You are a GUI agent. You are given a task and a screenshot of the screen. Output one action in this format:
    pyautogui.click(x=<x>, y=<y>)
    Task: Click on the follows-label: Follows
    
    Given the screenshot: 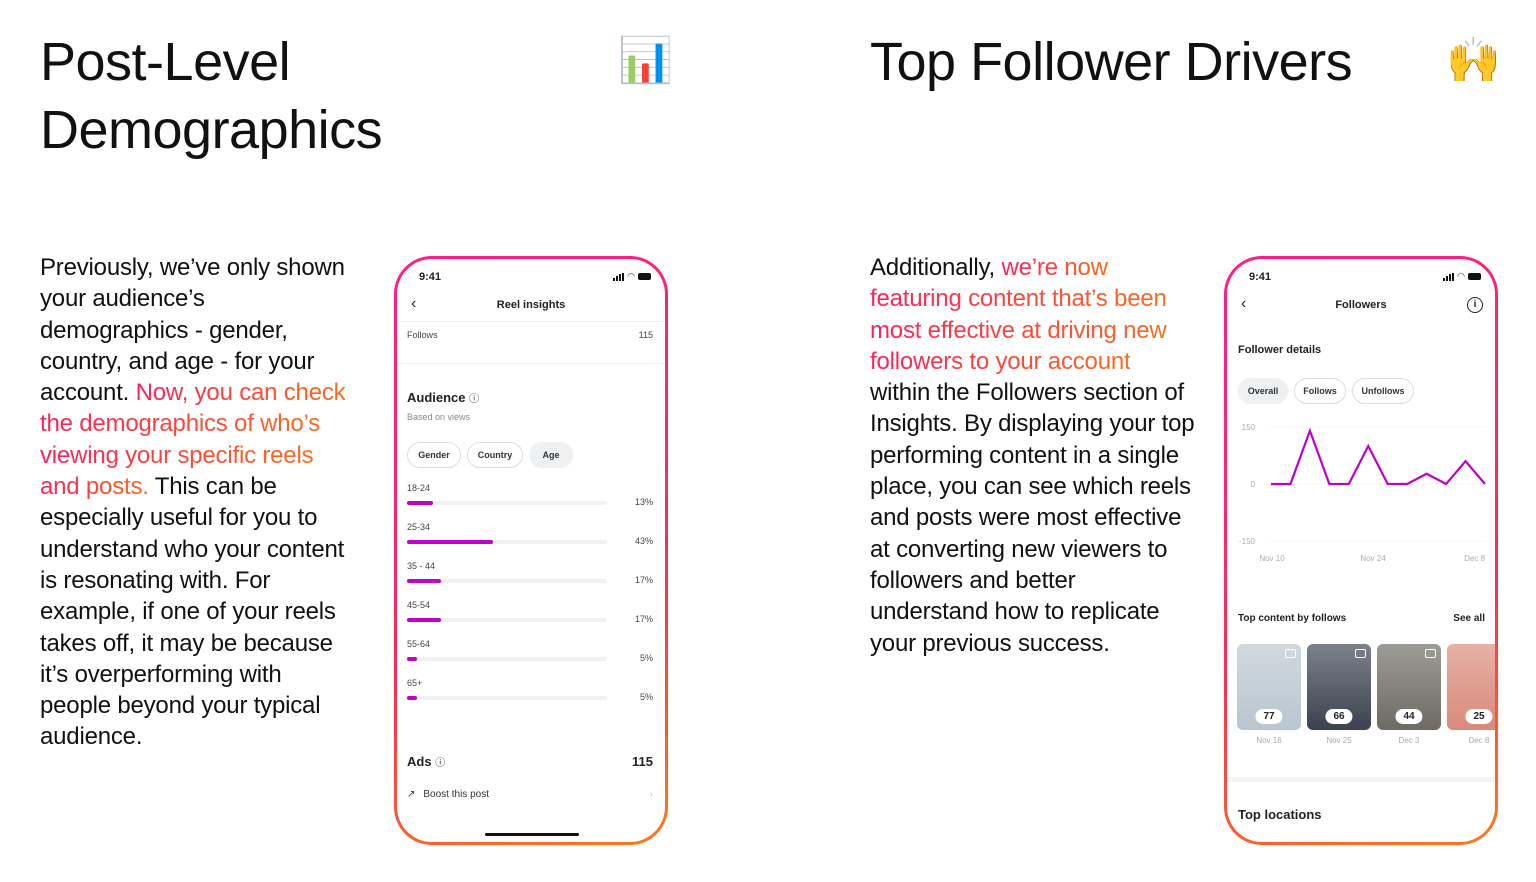 What is the action you would take?
    pyautogui.click(x=422, y=335)
    